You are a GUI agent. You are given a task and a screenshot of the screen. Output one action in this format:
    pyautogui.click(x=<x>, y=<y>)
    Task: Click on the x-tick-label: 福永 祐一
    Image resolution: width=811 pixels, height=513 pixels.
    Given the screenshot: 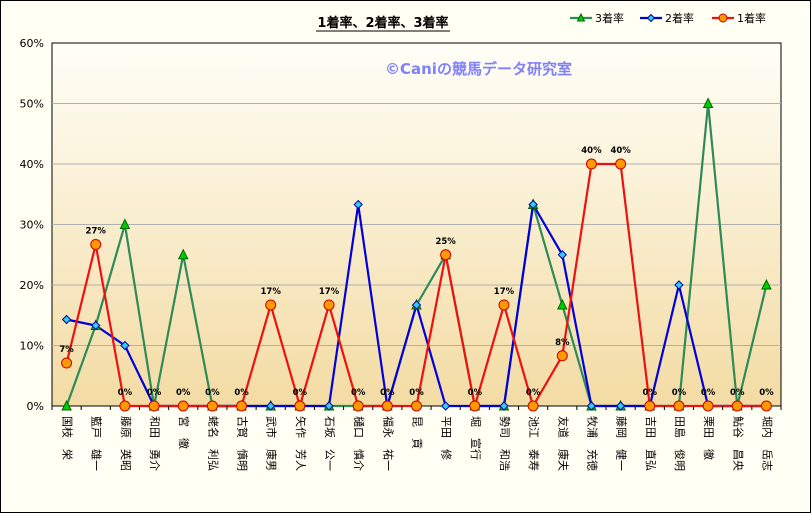 What is the action you would take?
    pyautogui.click(x=388, y=443)
    